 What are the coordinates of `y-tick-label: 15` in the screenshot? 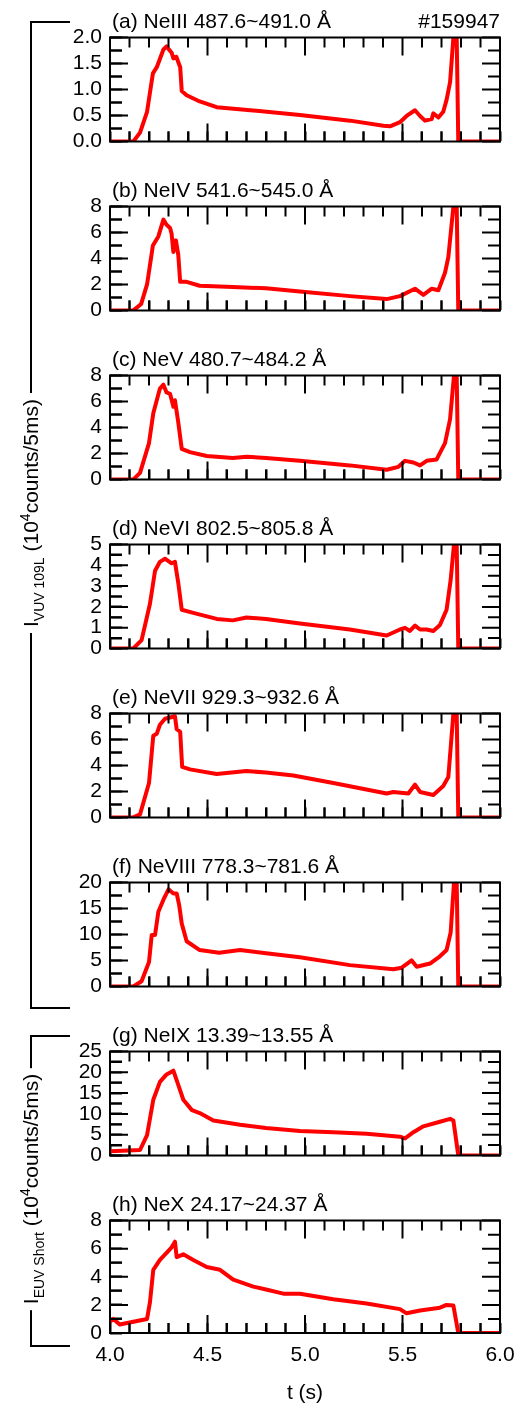 It's located at (90, 907).